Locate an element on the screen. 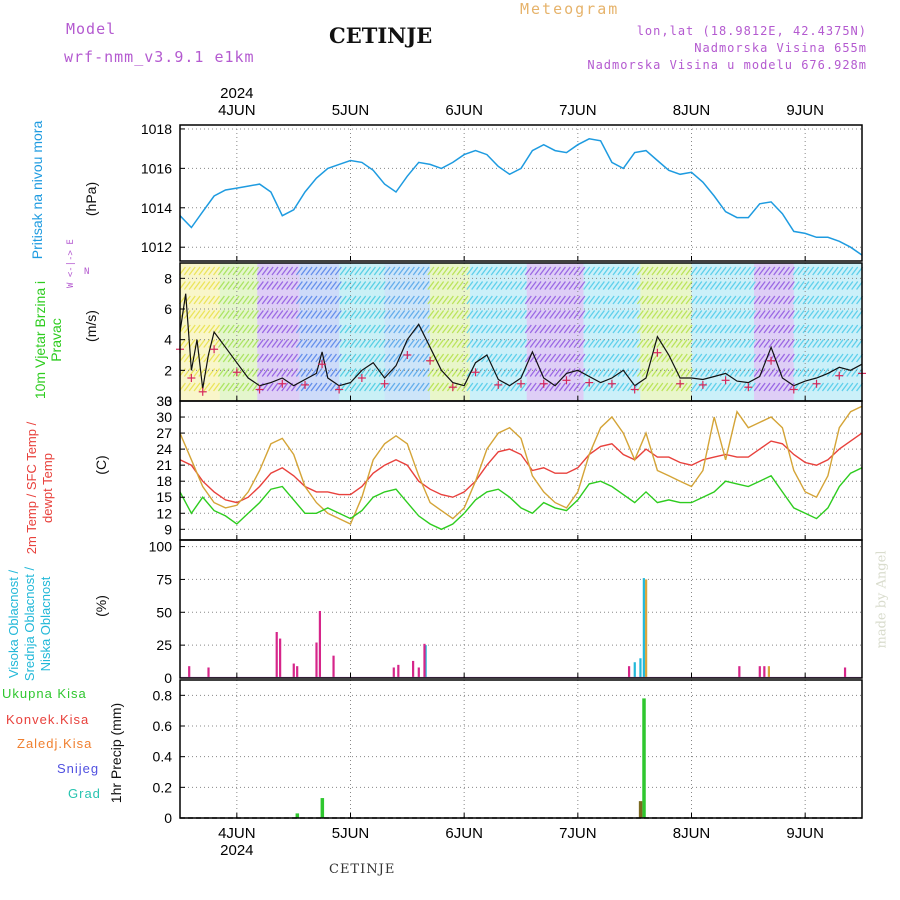 The image size is (900, 900). y-tick-label: 27 is located at coordinates (164, 433).